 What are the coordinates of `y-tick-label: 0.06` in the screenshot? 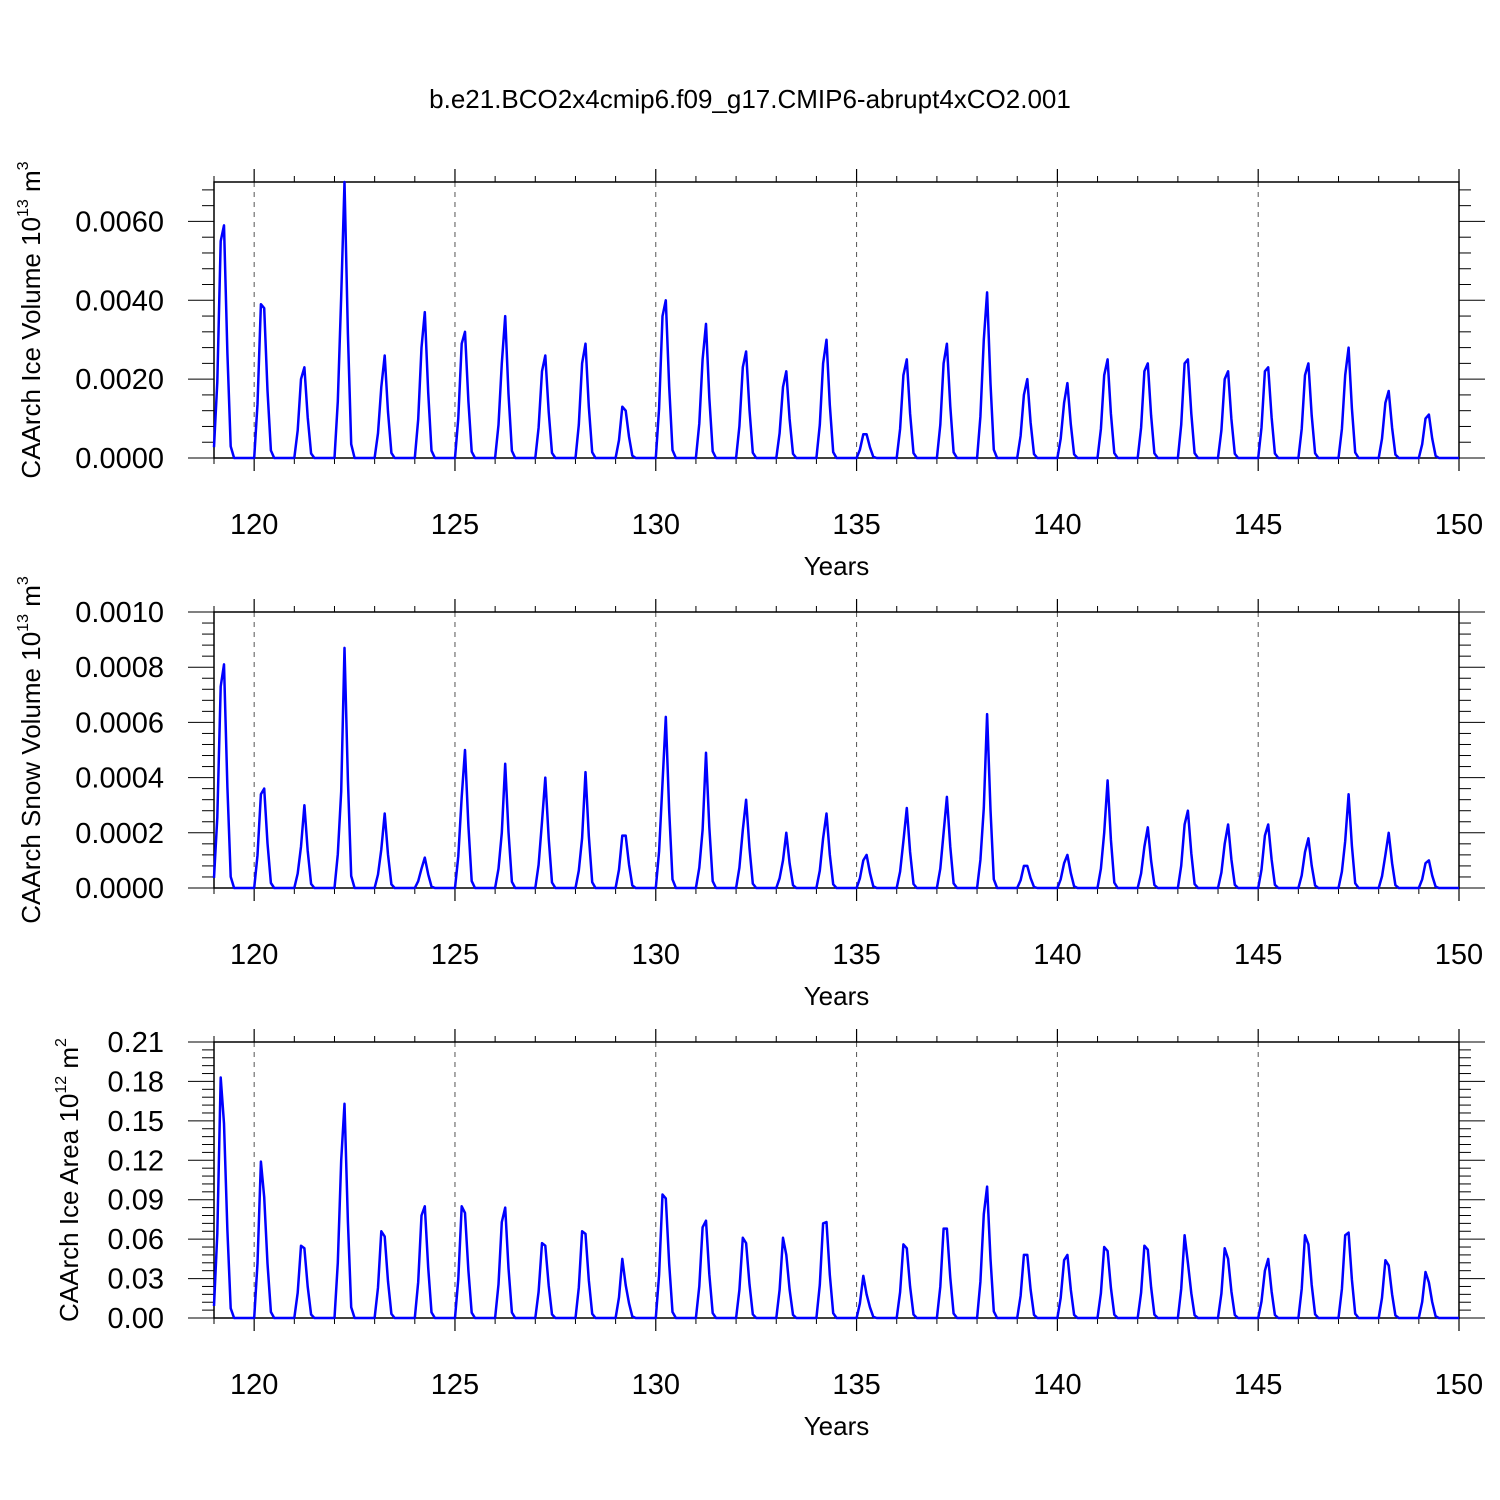 It's located at (136, 1240).